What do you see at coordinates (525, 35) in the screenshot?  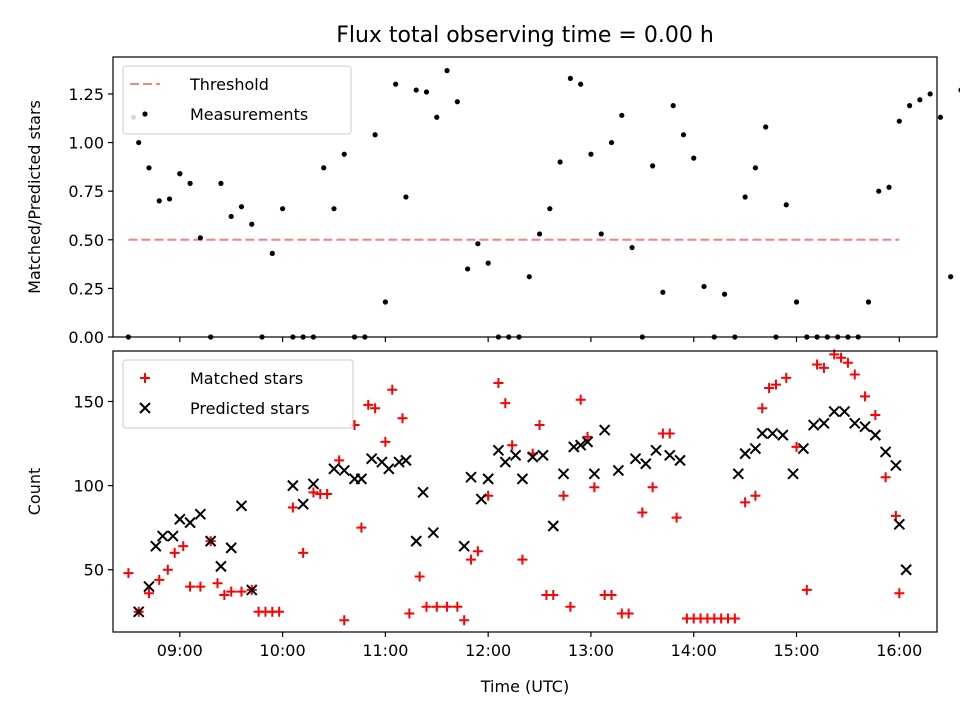 I see `figure-title: Flux total observing time = 0.00 h` at bounding box center [525, 35].